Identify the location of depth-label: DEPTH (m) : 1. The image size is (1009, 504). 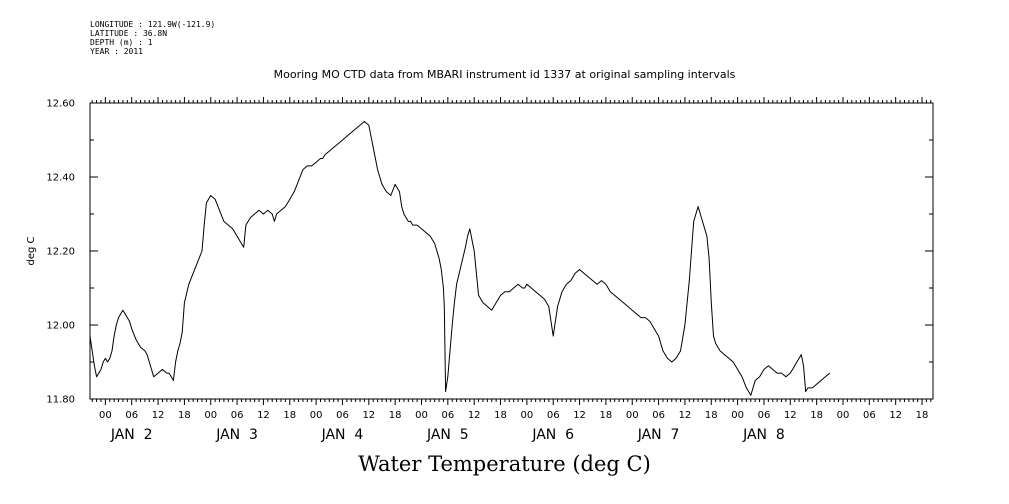
(121, 42).